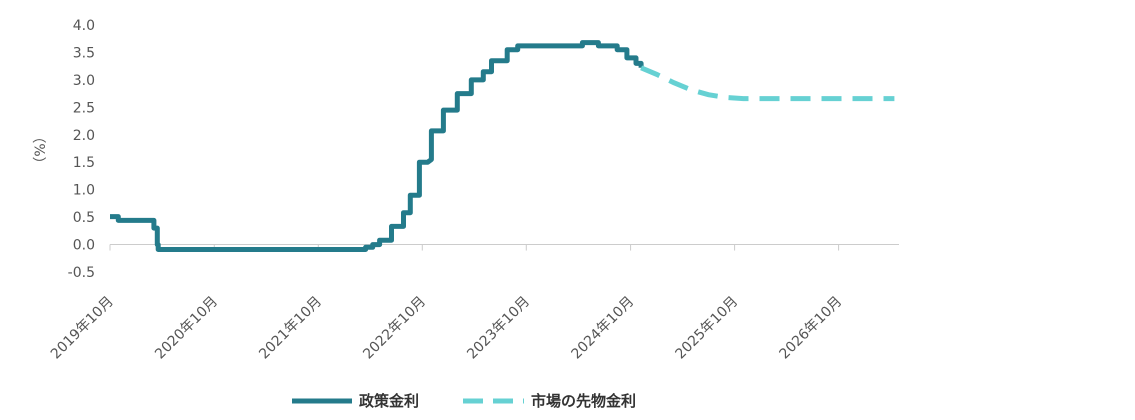 The height and width of the screenshot is (420, 1135). I want to click on y-tick-label: 2.0, so click(84, 136).